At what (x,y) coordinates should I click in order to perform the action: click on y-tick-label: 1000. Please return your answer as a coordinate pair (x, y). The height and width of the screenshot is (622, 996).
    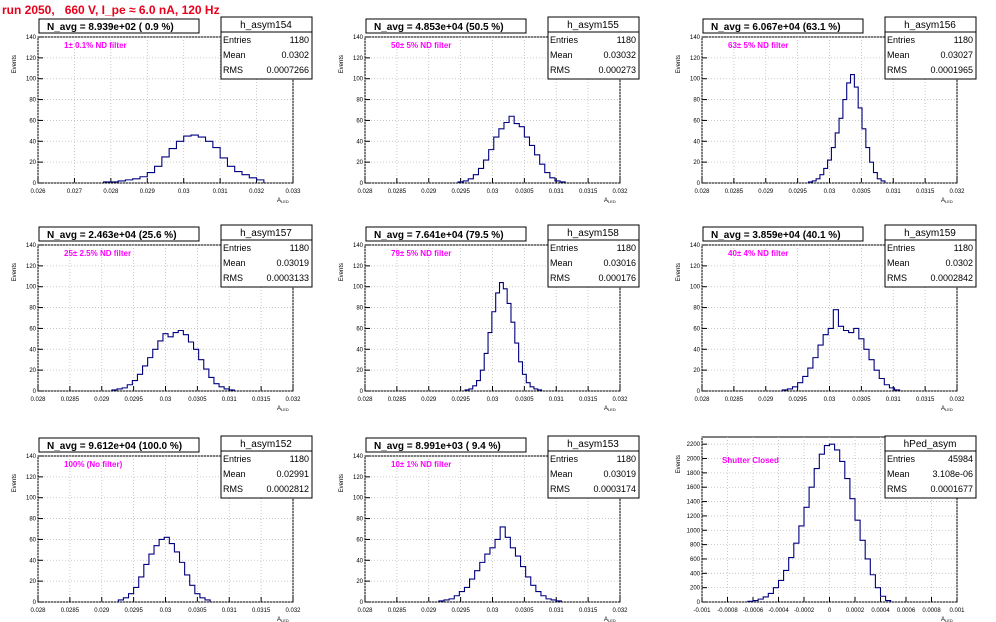
    Looking at the image, I should click on (694, 531).